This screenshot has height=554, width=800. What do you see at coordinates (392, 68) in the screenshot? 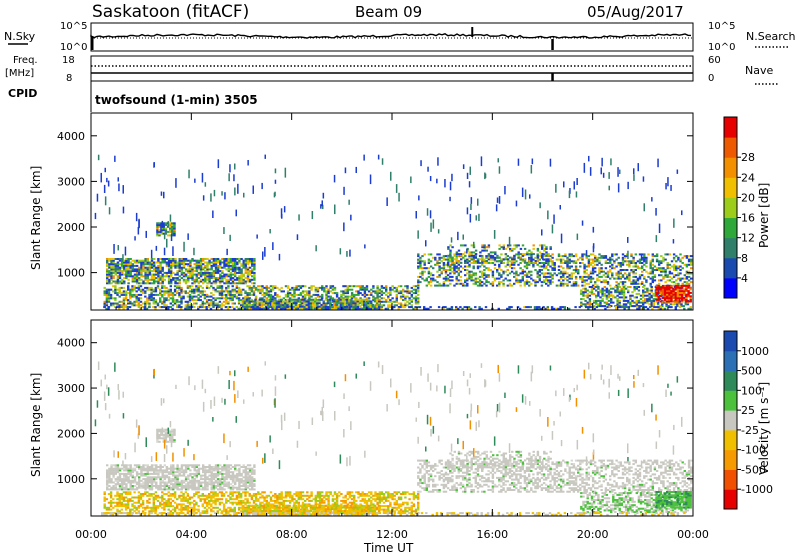
I see `freq-panel-frame` at bounding box center [392, 68].